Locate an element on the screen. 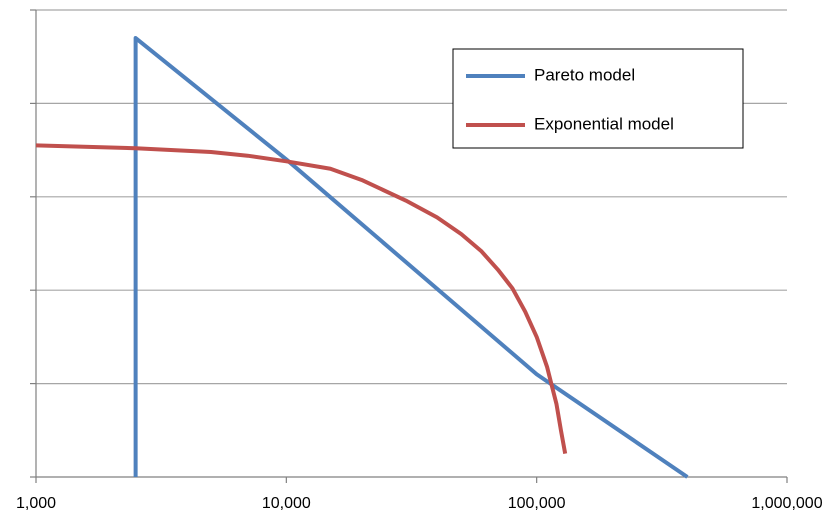 Image resolution: width=838 pixels, height=526 pixels. x-tick-labels: 1,000 10,000 100,000 1,000,000 is located at coordinates (419, 503).